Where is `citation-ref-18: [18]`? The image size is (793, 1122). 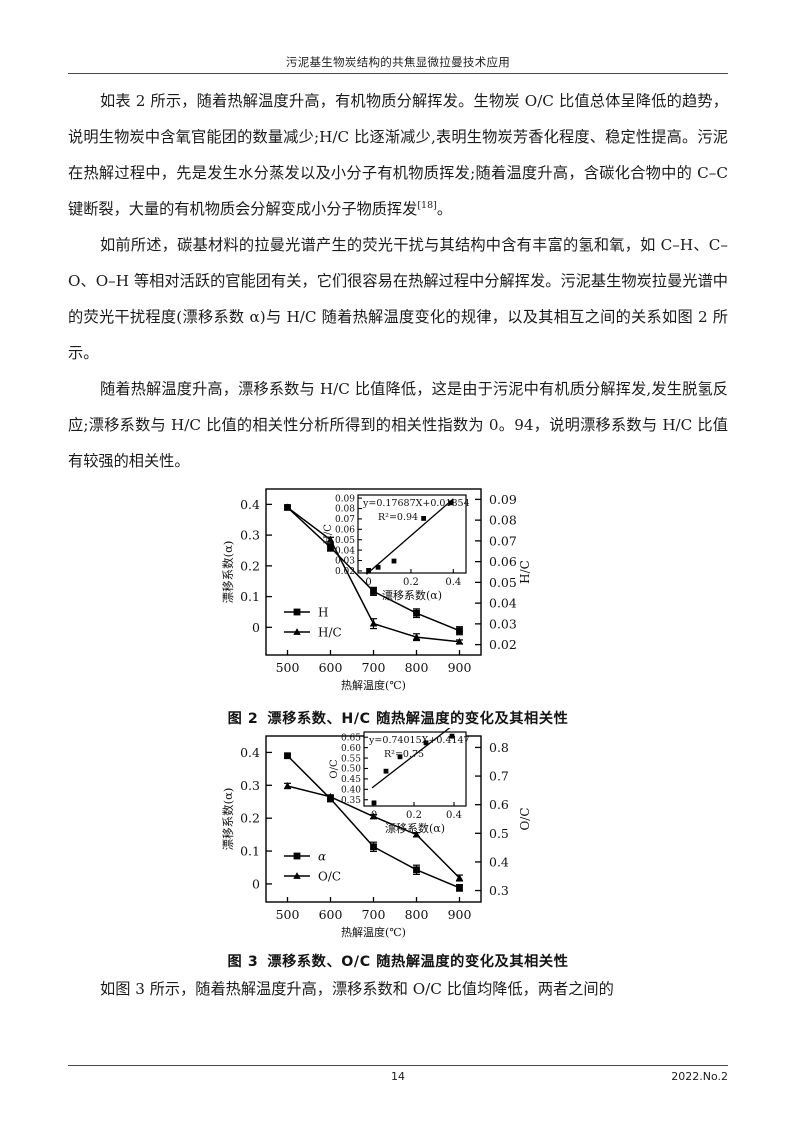
citation-ref-18: [18] is located at coordinates (427, 205).